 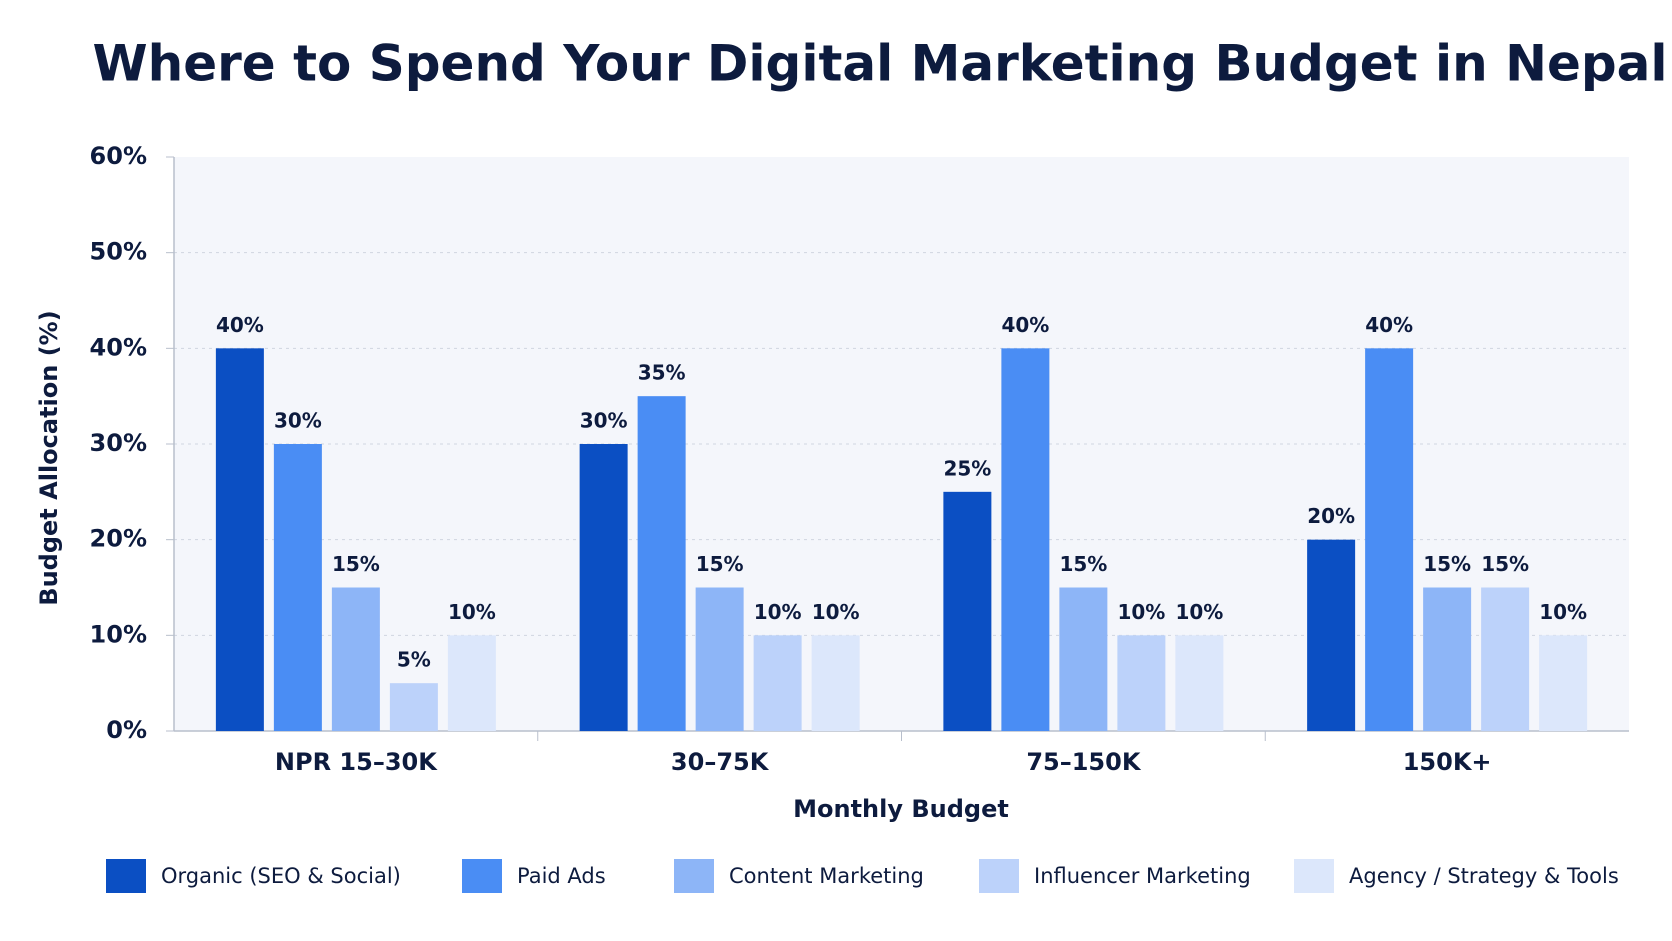 What do you see at coordinates (1484, 876) in the screenshot?
I see `legend-label: Agency / Strategy & Tools` at bounding box center [1484, 876].